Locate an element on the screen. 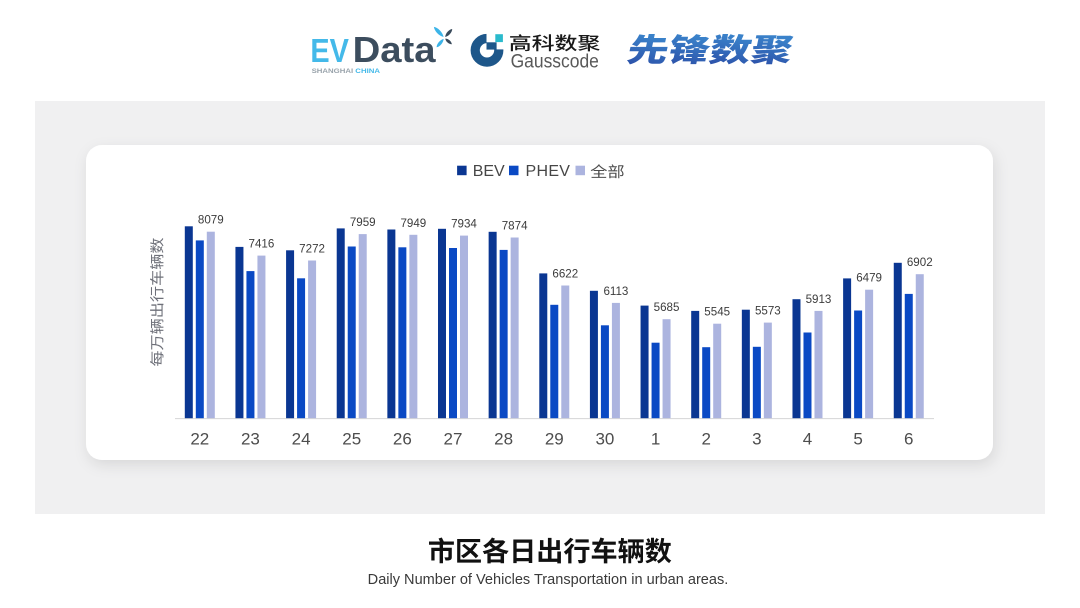  svg-text: 7934 is located at coordinates (464, 224).